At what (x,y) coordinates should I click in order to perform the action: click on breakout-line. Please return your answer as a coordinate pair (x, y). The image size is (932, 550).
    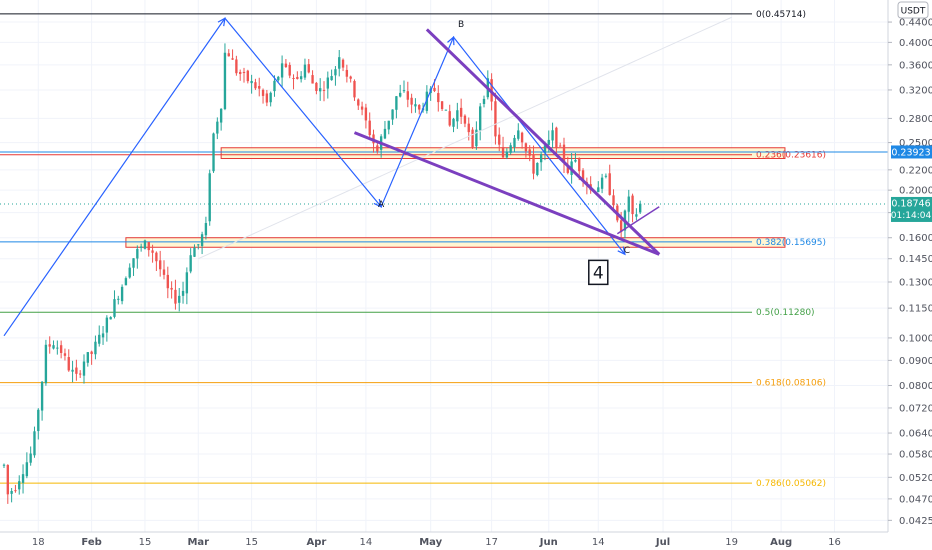
    Looking at the image, I should click on (638, 220).